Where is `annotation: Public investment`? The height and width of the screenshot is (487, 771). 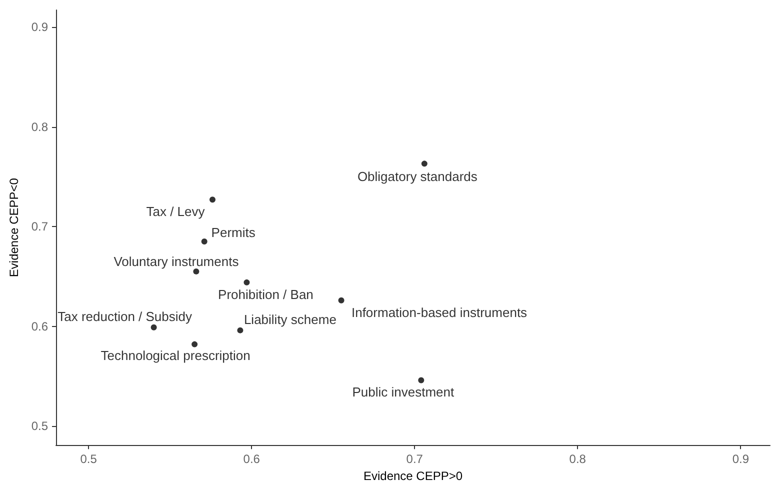
annotation: Public investment is located at coordinates (403, 392).